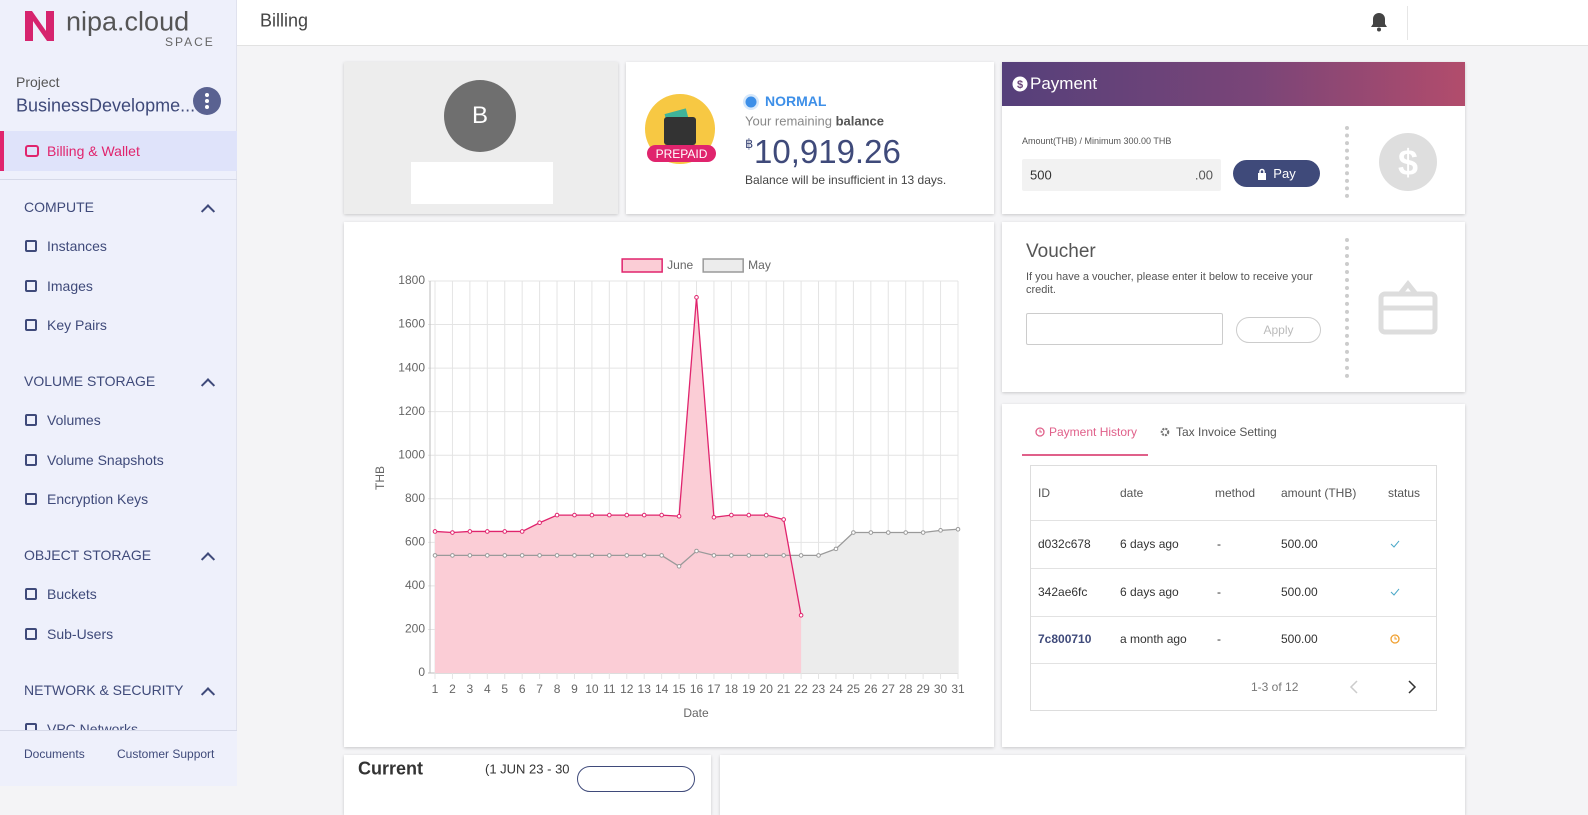  Describe the element at coordinates (166, 754) in the screenshot. I see `footer-link: Customer Support` at that location.